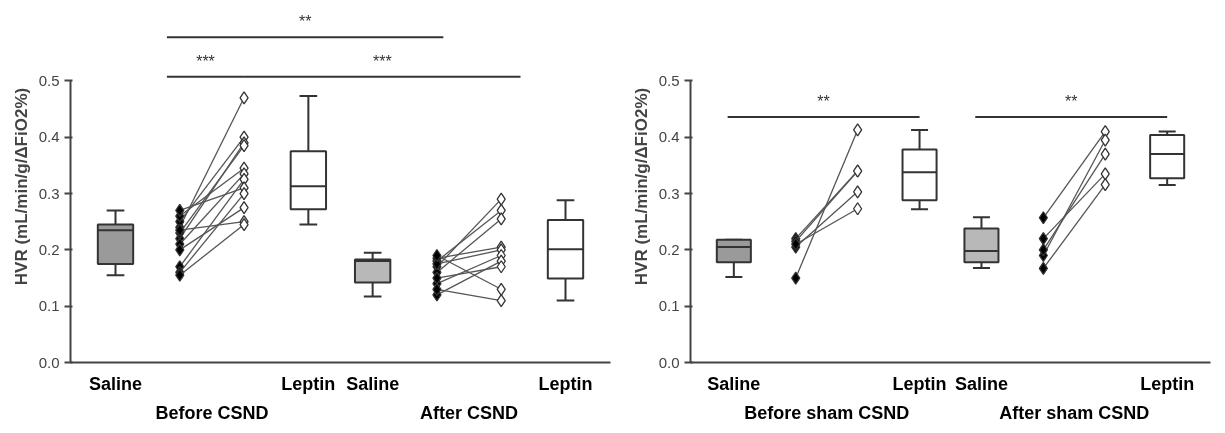 The width and height of the screenshot is (1225, 433). What do you see at coordinates (827, 412) in the screenshot?
I see `text: Before sham CSND` at bounding box center [827, 412].